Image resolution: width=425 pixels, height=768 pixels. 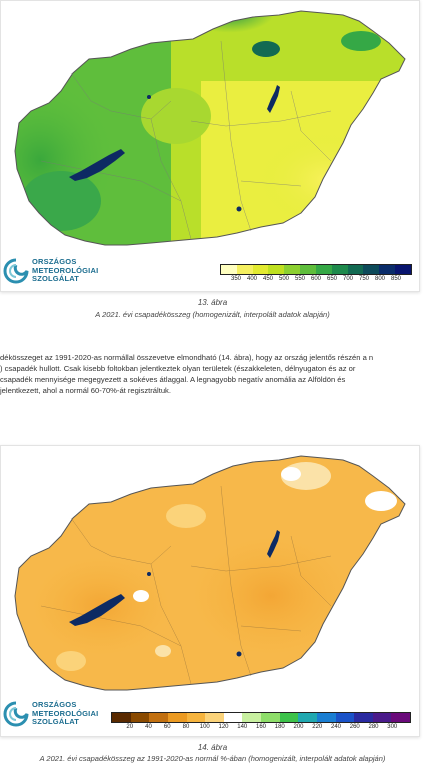 What do you see at coordinates (167, 727) in the screenshot?
I see `legend-tick: 60` at bounding box center [167, 727].